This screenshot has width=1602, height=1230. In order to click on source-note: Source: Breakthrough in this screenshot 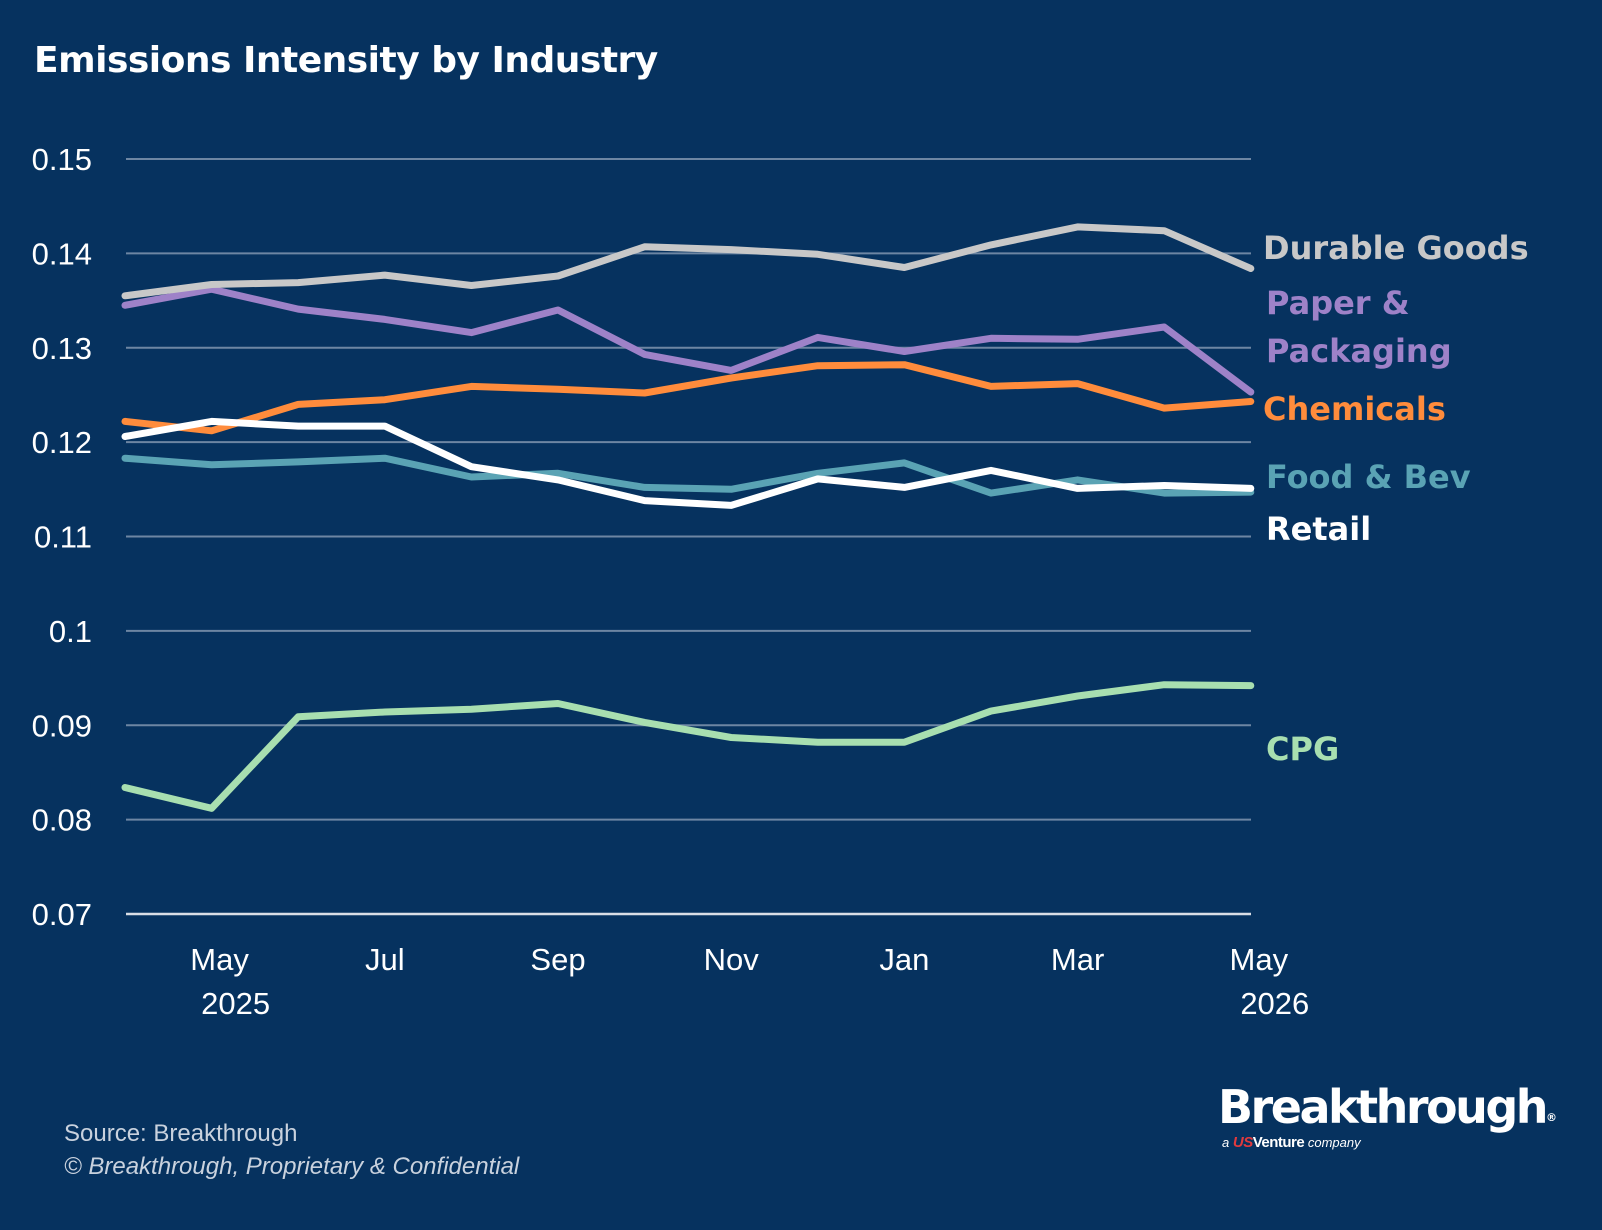, I will do `click(181, 1133)`.